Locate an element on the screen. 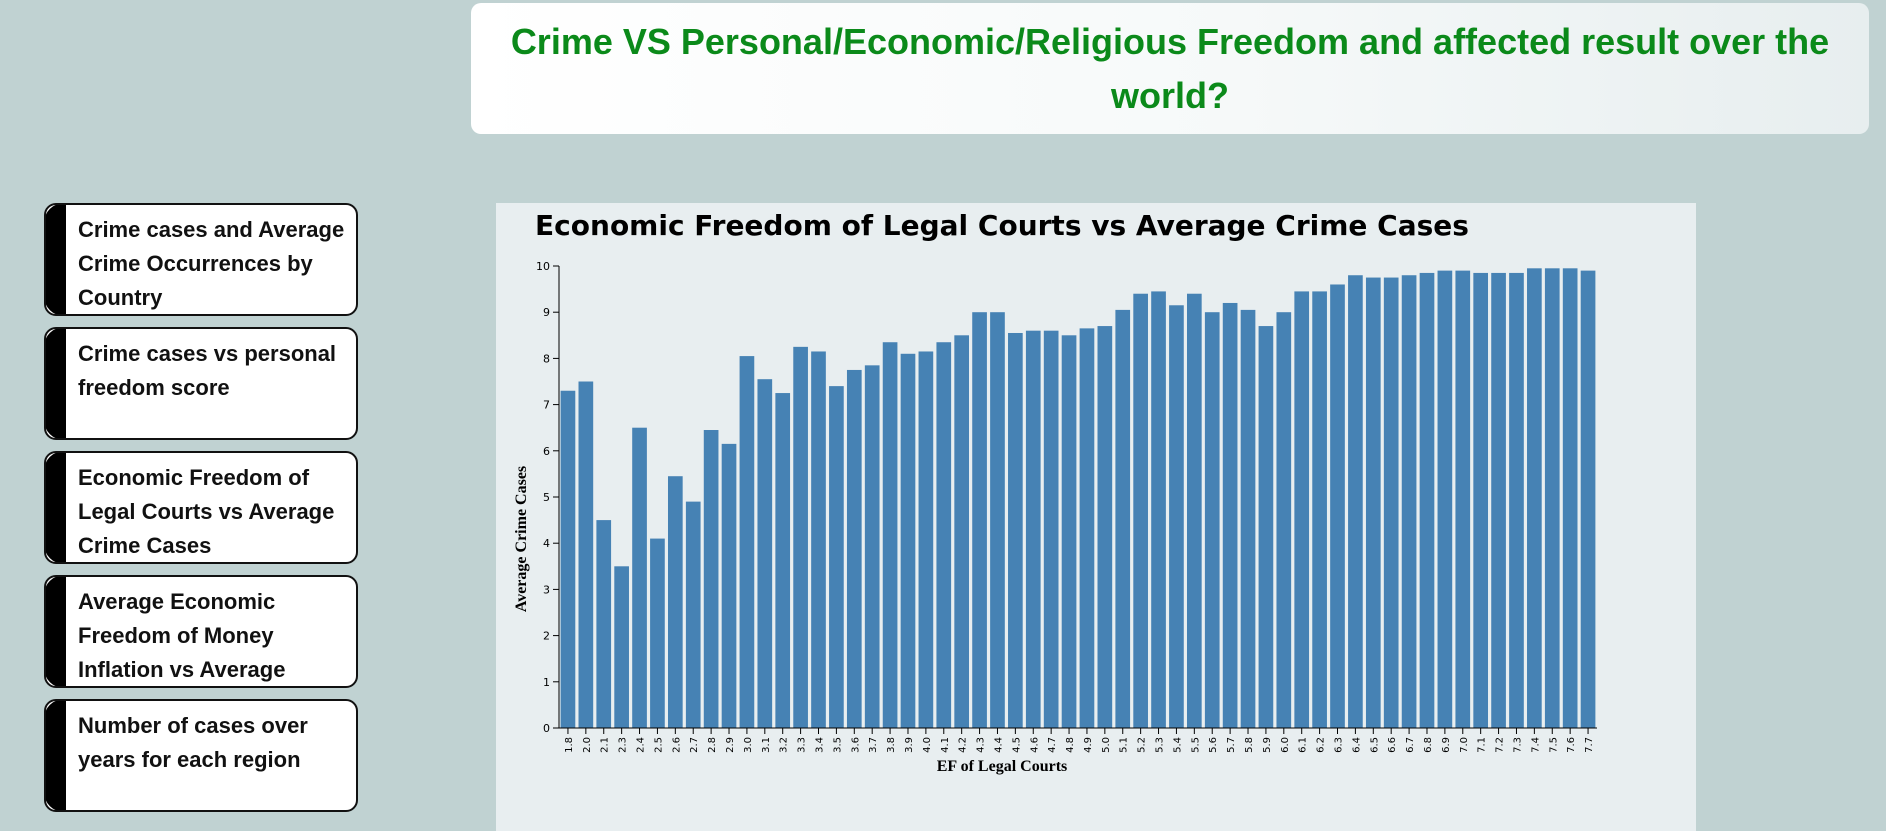 This screenshot has width=1886, height=831. x-tick-label: 7.7 is located at coordinates (1589, 745).